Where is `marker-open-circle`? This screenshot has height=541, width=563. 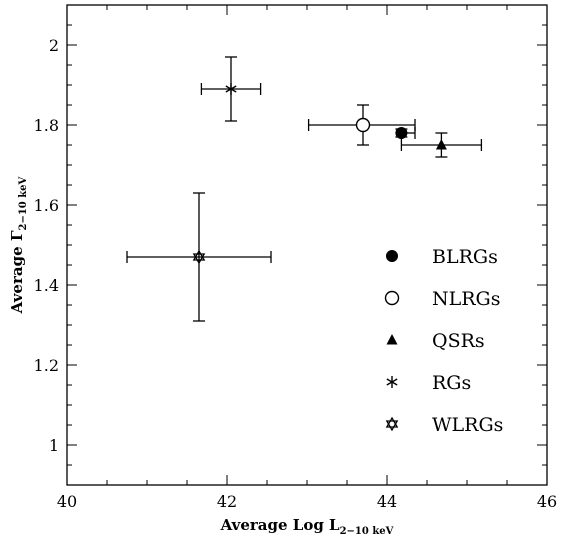
marker-open-circle is located at coordinates (363, 125).